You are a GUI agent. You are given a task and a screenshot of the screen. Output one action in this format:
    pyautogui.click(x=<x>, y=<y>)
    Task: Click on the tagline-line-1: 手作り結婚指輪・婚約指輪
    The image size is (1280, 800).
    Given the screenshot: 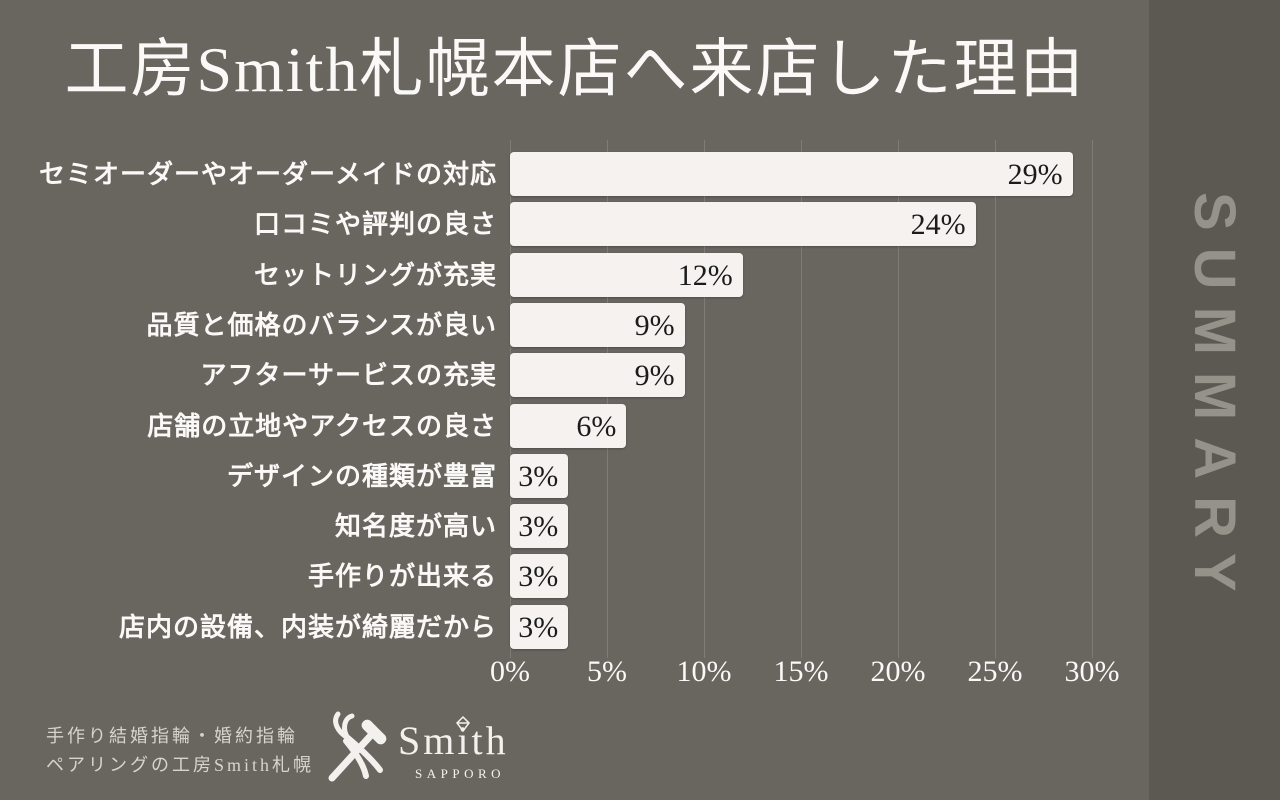 What is the action you would take?
    pyautogui.click(x=172, y=736)
    